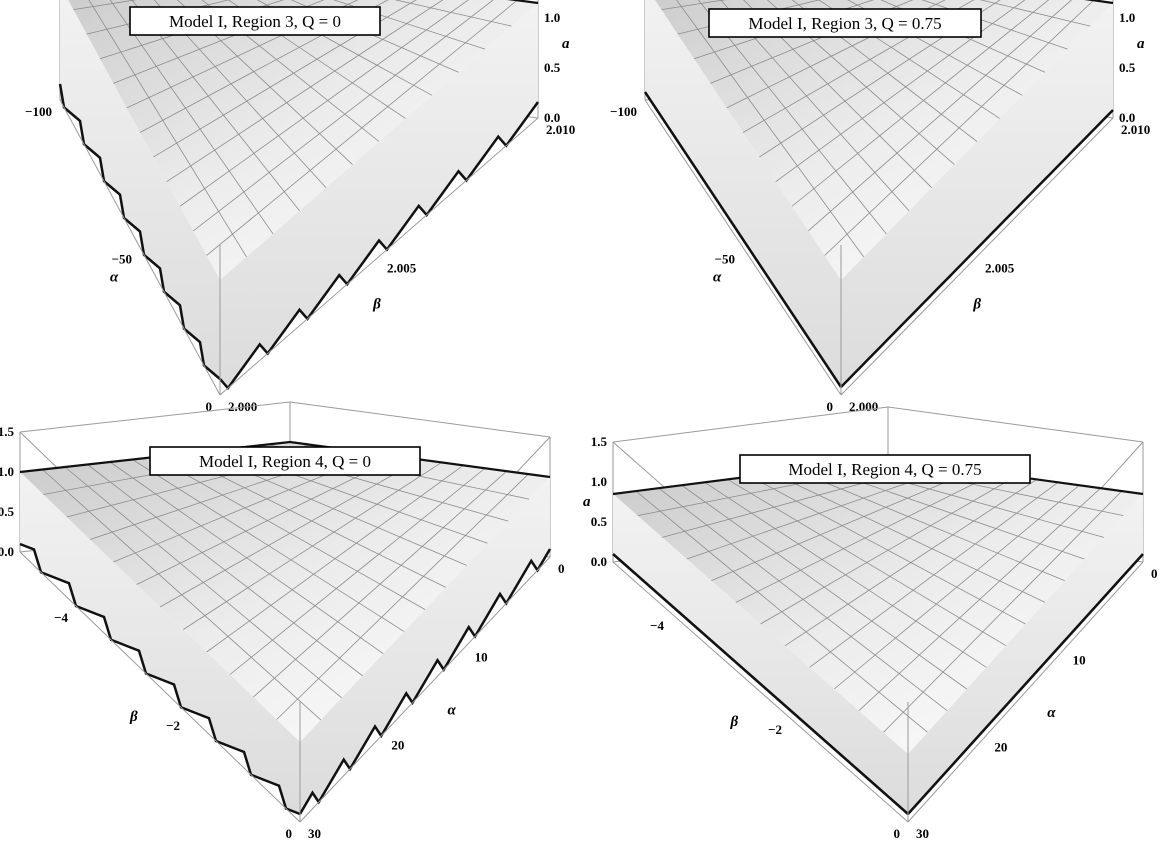 The image size is (1167, 844). I want to click on chart-title: Model I, Region 4, Q = 0, so click(285, 461).